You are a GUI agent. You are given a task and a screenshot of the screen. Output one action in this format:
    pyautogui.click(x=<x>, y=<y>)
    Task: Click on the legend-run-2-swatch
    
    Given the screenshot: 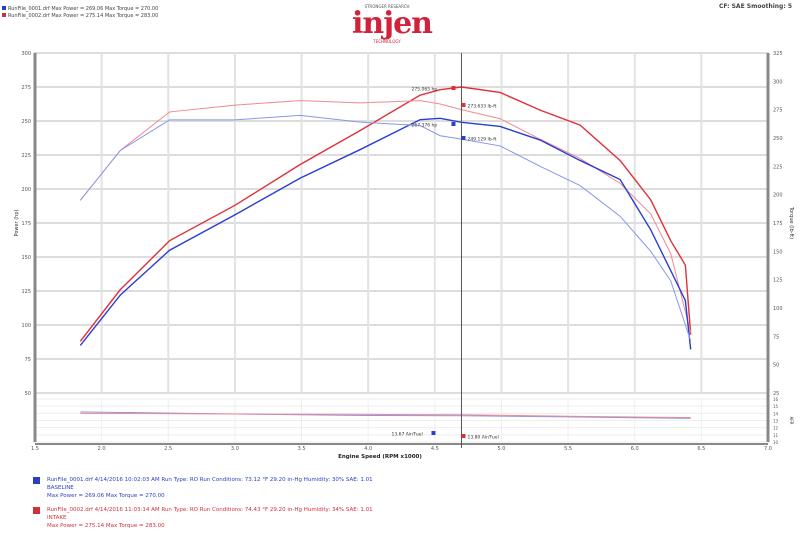 What is the action you would take?
    pyautogui.click(x=36, y=510)
    